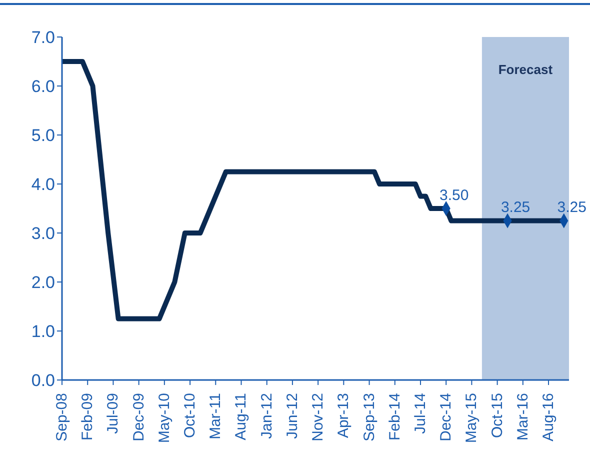  Describe the element at coordinates (87, 417) in the screenshot. I see `x-tick-label: Feb-09` at that location.